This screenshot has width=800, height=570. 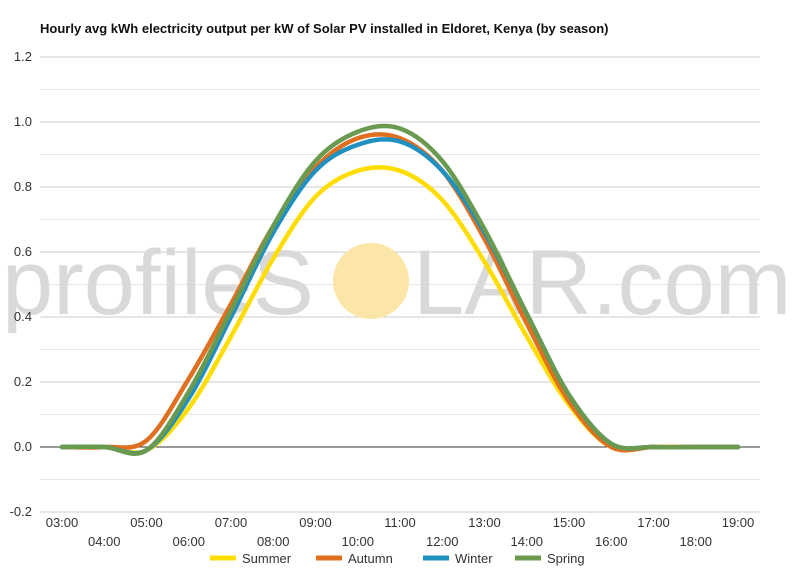 What do you see at coordinates (474, 558) in the screenshot?
I see `legend-label: Winter` at bounding box center [474, 558].